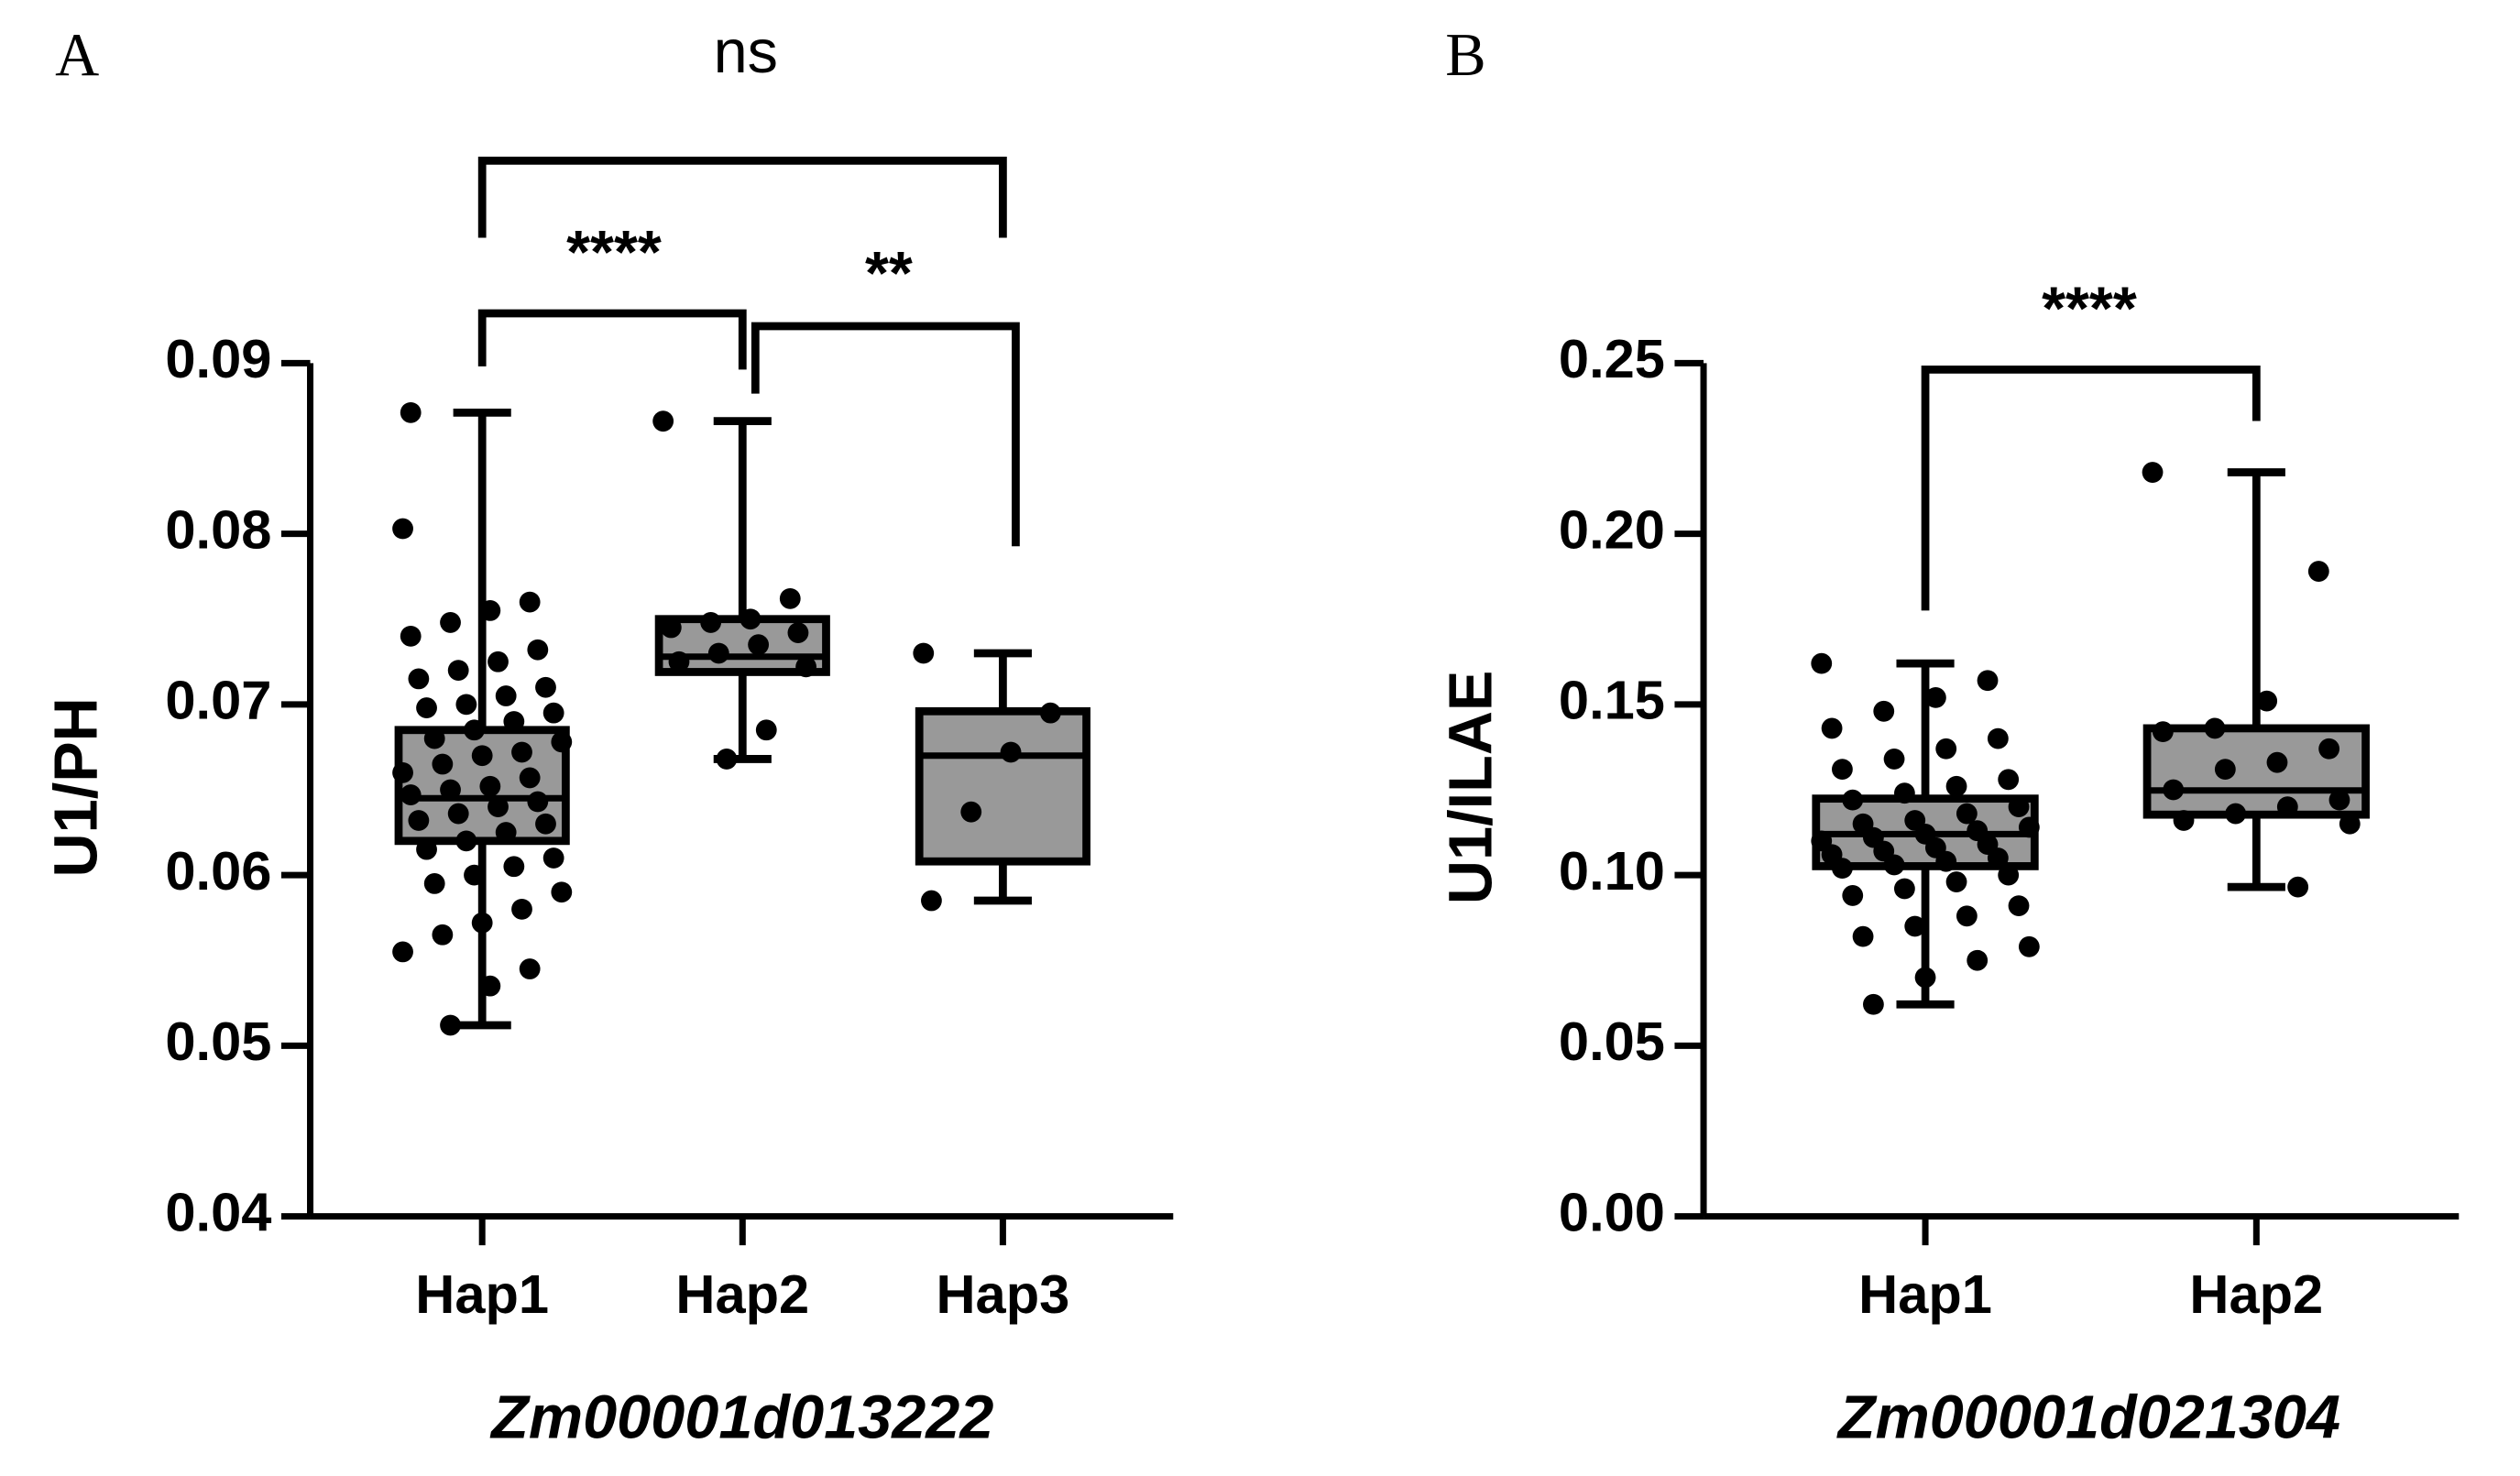 The width and height of the screenshot is (2520, 1476). I want to click on y-tick-label: 0.15, so click(1612, 701).